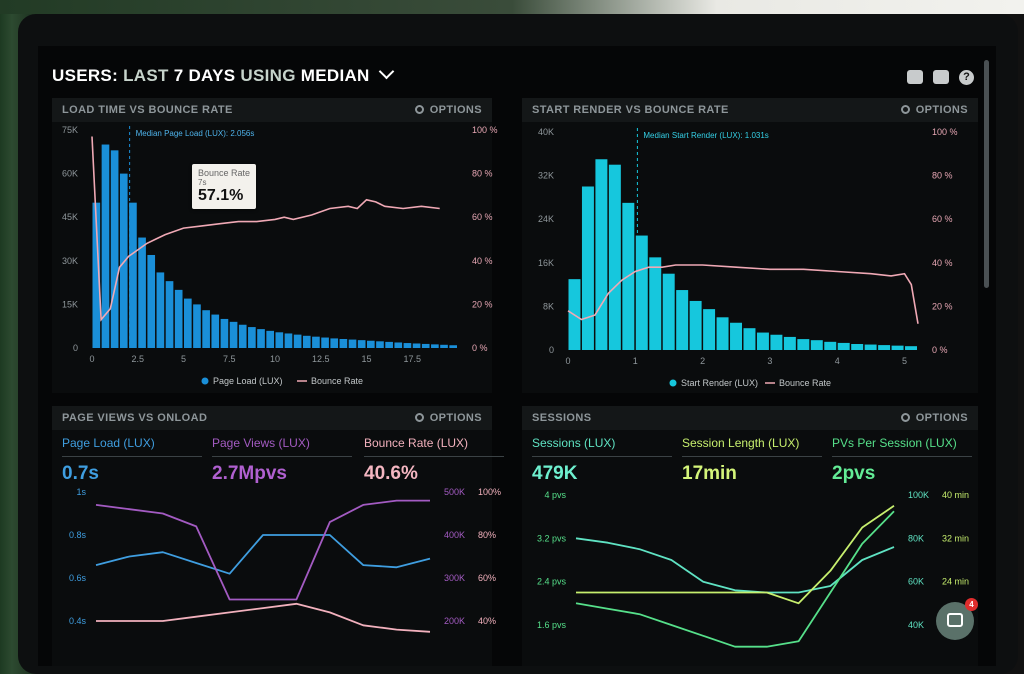  I want to click on y-tick-label: 3.2 pvs, so click(552, 538).